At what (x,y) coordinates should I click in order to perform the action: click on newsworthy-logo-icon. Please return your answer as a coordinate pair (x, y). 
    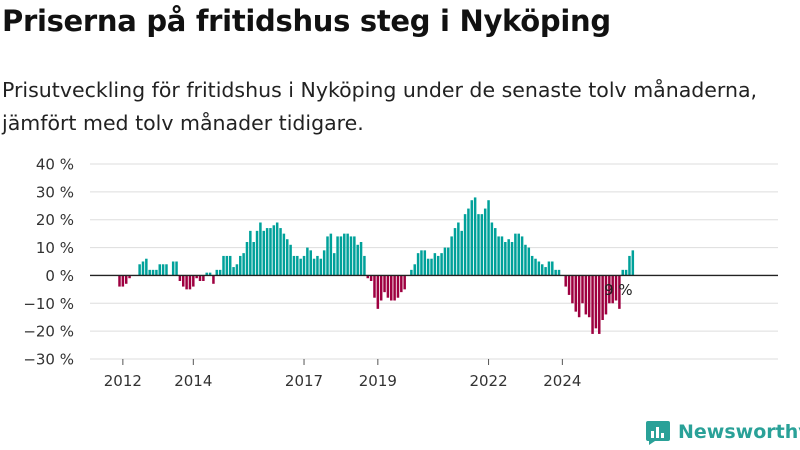
    Looking at the image, I should click on (658, 433).